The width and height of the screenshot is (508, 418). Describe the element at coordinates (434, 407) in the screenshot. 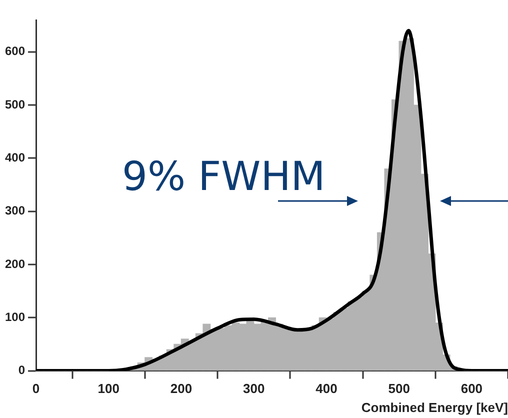

I see `x-axis-title: Combined Energy [keV]` at that location.